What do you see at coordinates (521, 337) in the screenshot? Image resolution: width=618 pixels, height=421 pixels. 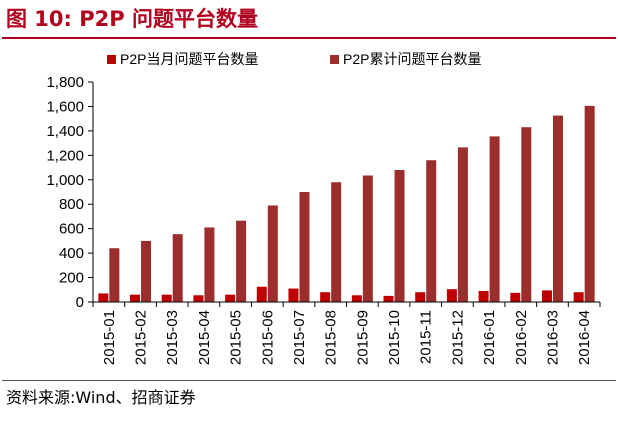 I see `x-tick-label-2016-02: 2016-02` at bounding box center [521, 337].